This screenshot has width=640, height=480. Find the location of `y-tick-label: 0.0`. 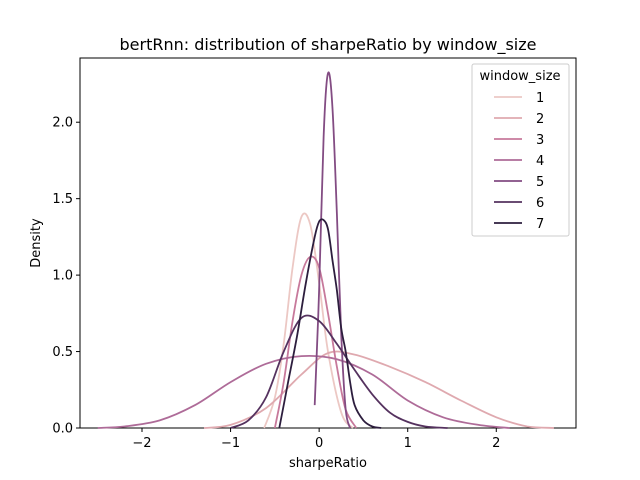

y-tick-label: 0.0 is located at coordinates (62, 429).